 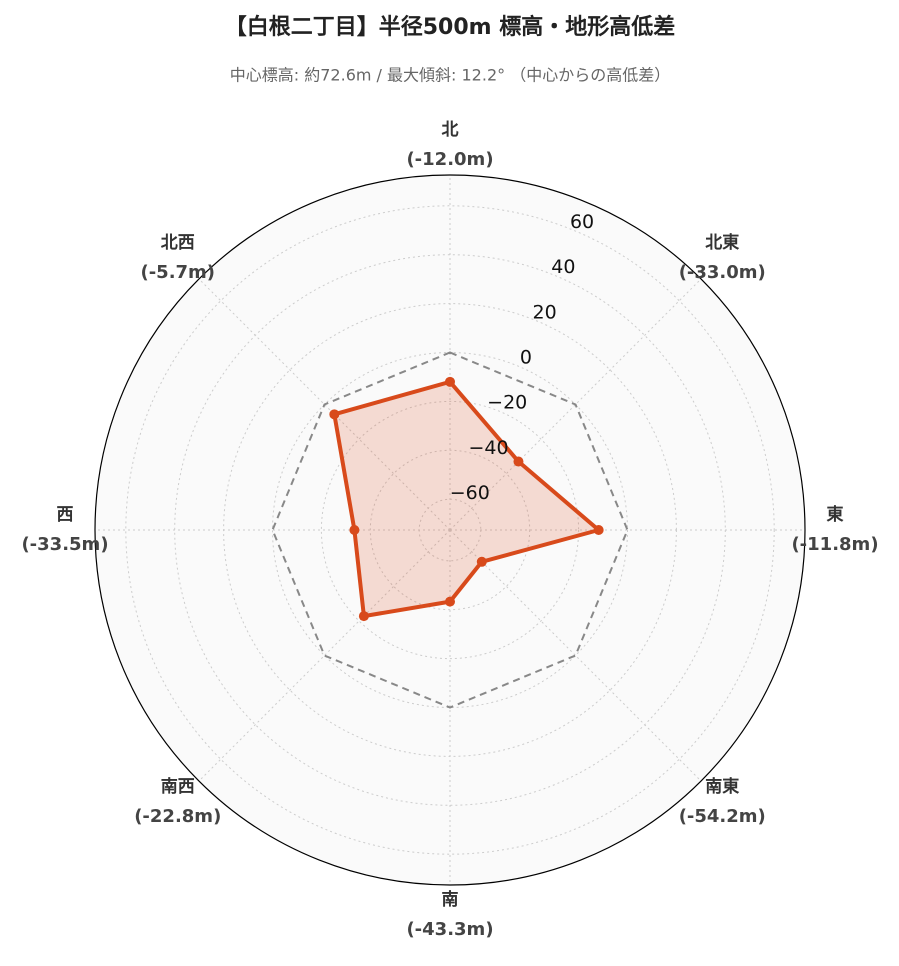 What do you see at coordinates (450, 899) in the screenshot?
I see `category-label: 南` at bounding box center [450, 899].